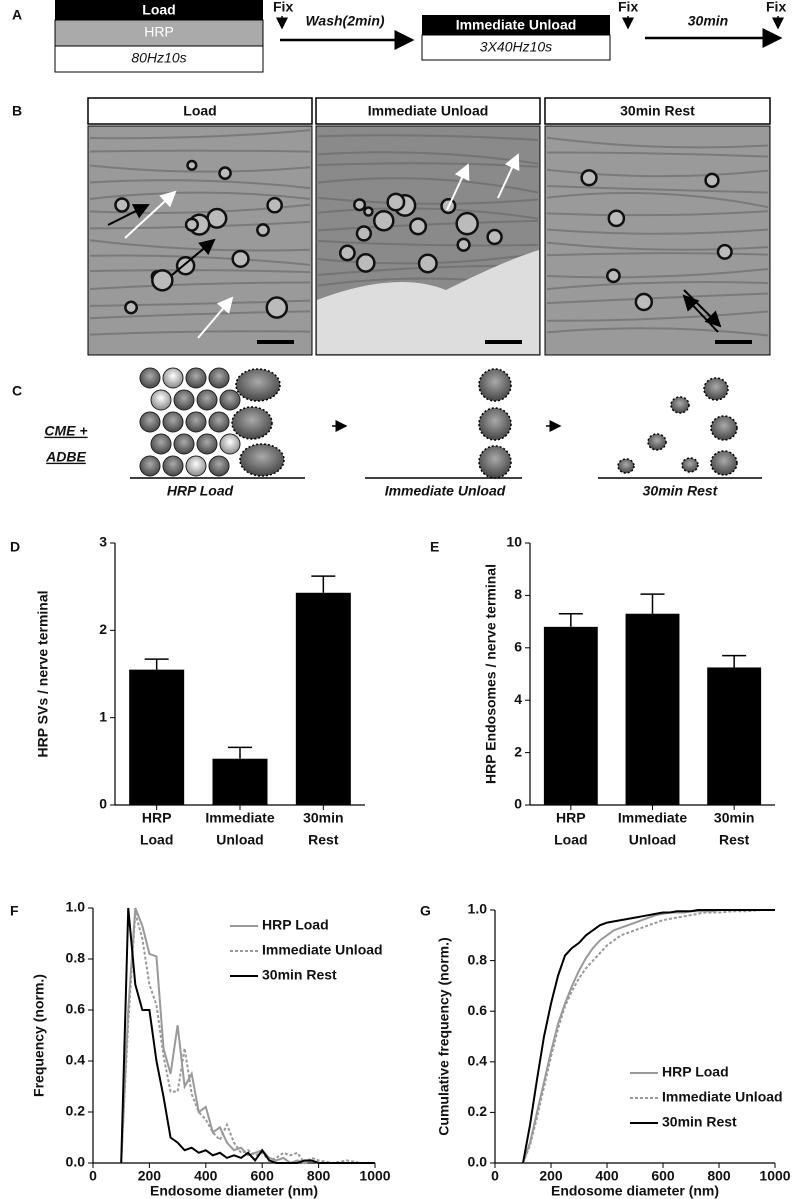  Describe the element at coordinates (434, 547) in the screenshot. I see `panel-label: E` at that location.